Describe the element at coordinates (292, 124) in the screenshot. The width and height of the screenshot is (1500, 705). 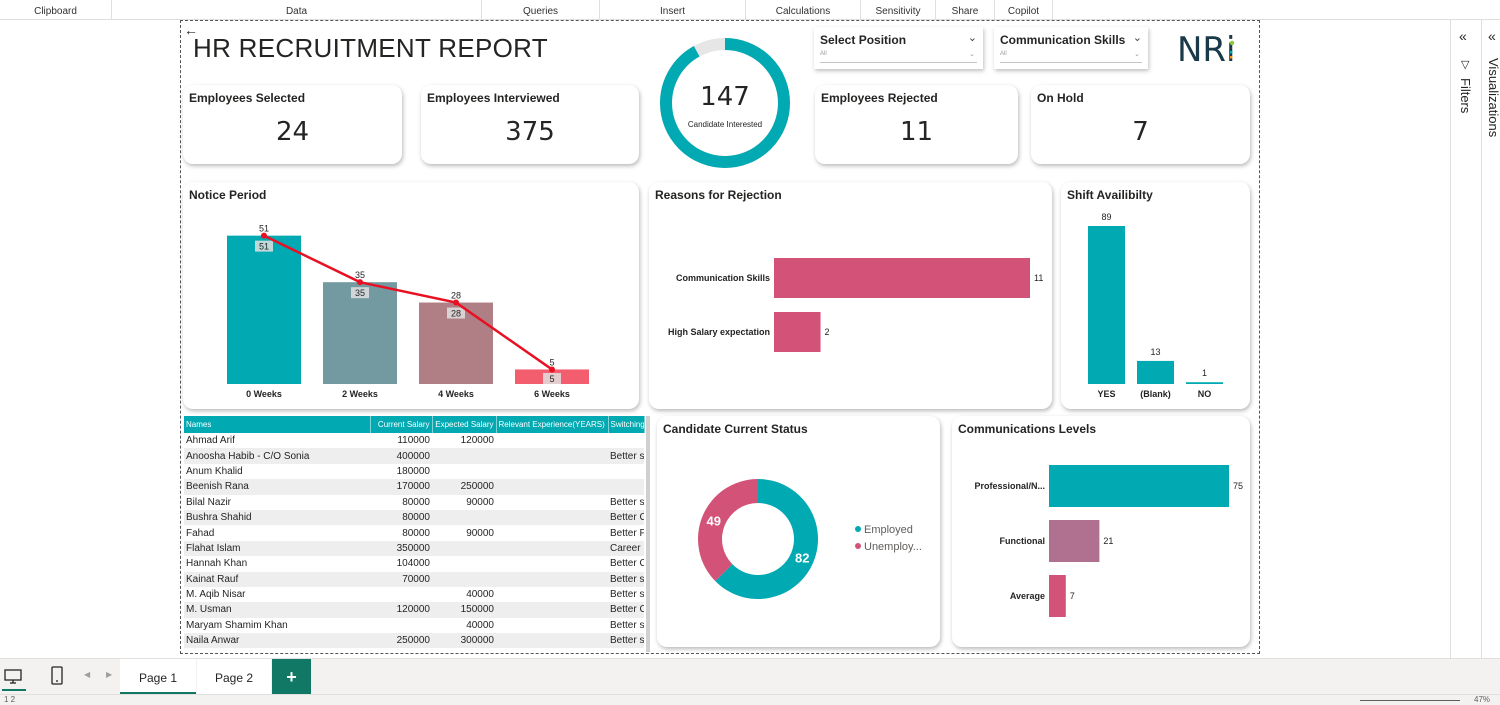
I see `kpi-employees-selected: Employees Selected 24` at that location.